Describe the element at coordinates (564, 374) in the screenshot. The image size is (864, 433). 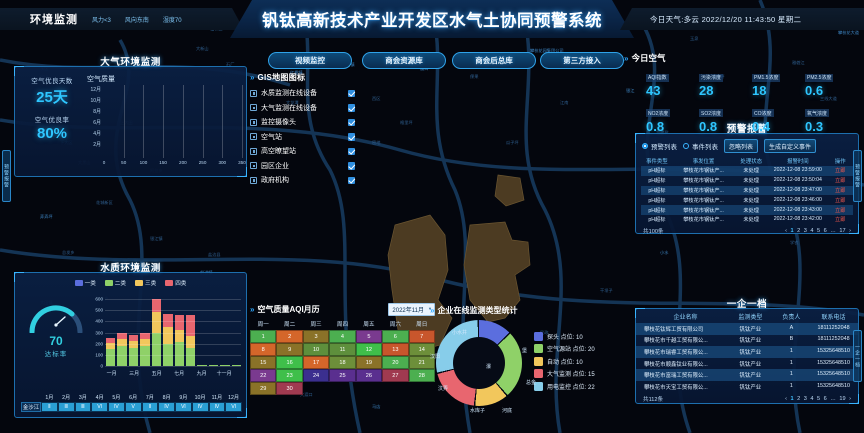
I see `donut-legend-item: 大气监测 点位: 15` at that location.